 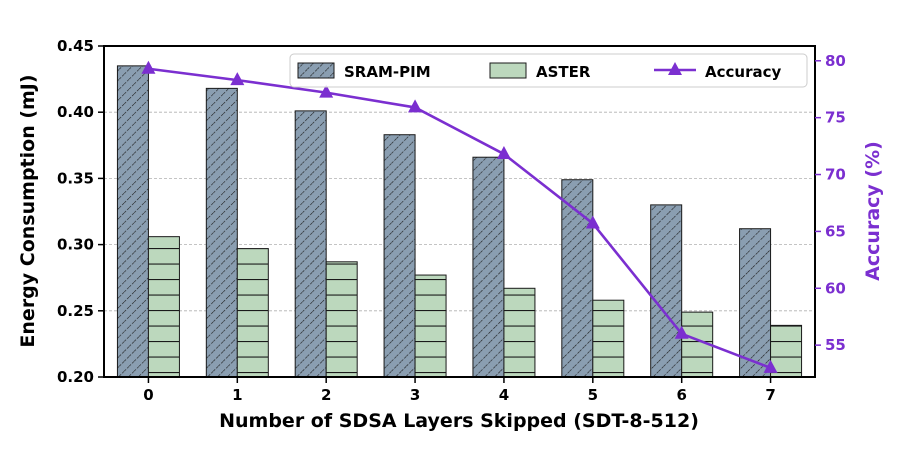 I want to click on x-tick-label: 4, so click(x=504, y=395).